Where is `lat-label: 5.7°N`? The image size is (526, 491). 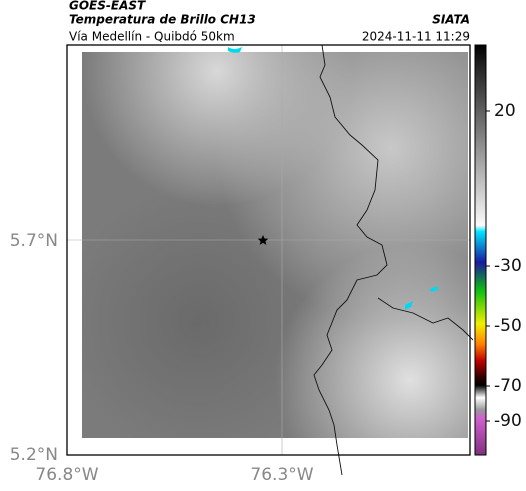
lat-label: 5.7°N is located at coordinates (34, 241).